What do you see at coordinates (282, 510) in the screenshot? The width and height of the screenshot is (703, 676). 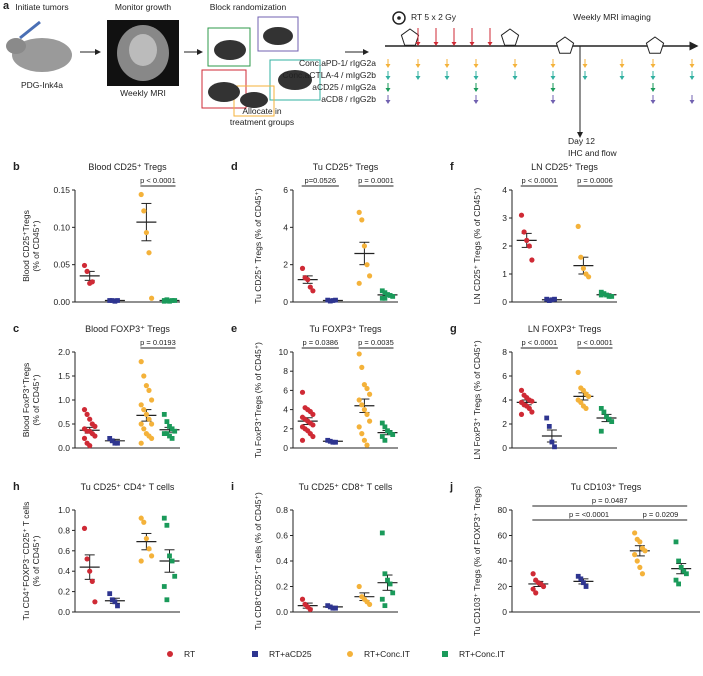 I see `y-tick-label: 0.8` at bounding box center [282, 510].